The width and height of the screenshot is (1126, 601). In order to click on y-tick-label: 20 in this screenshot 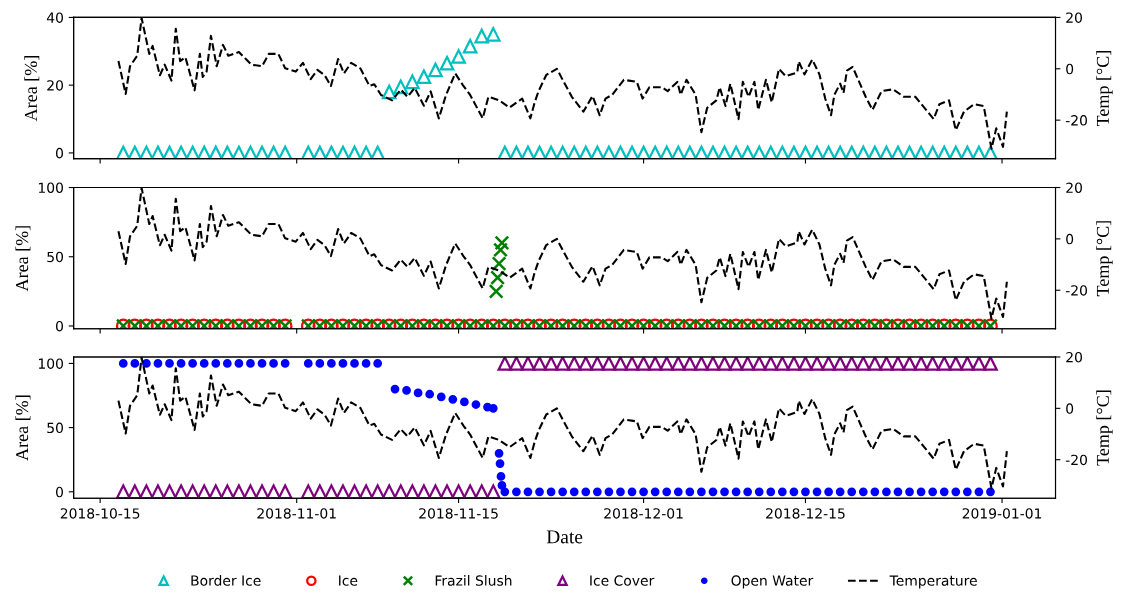, I will do `click(55, 85)`.